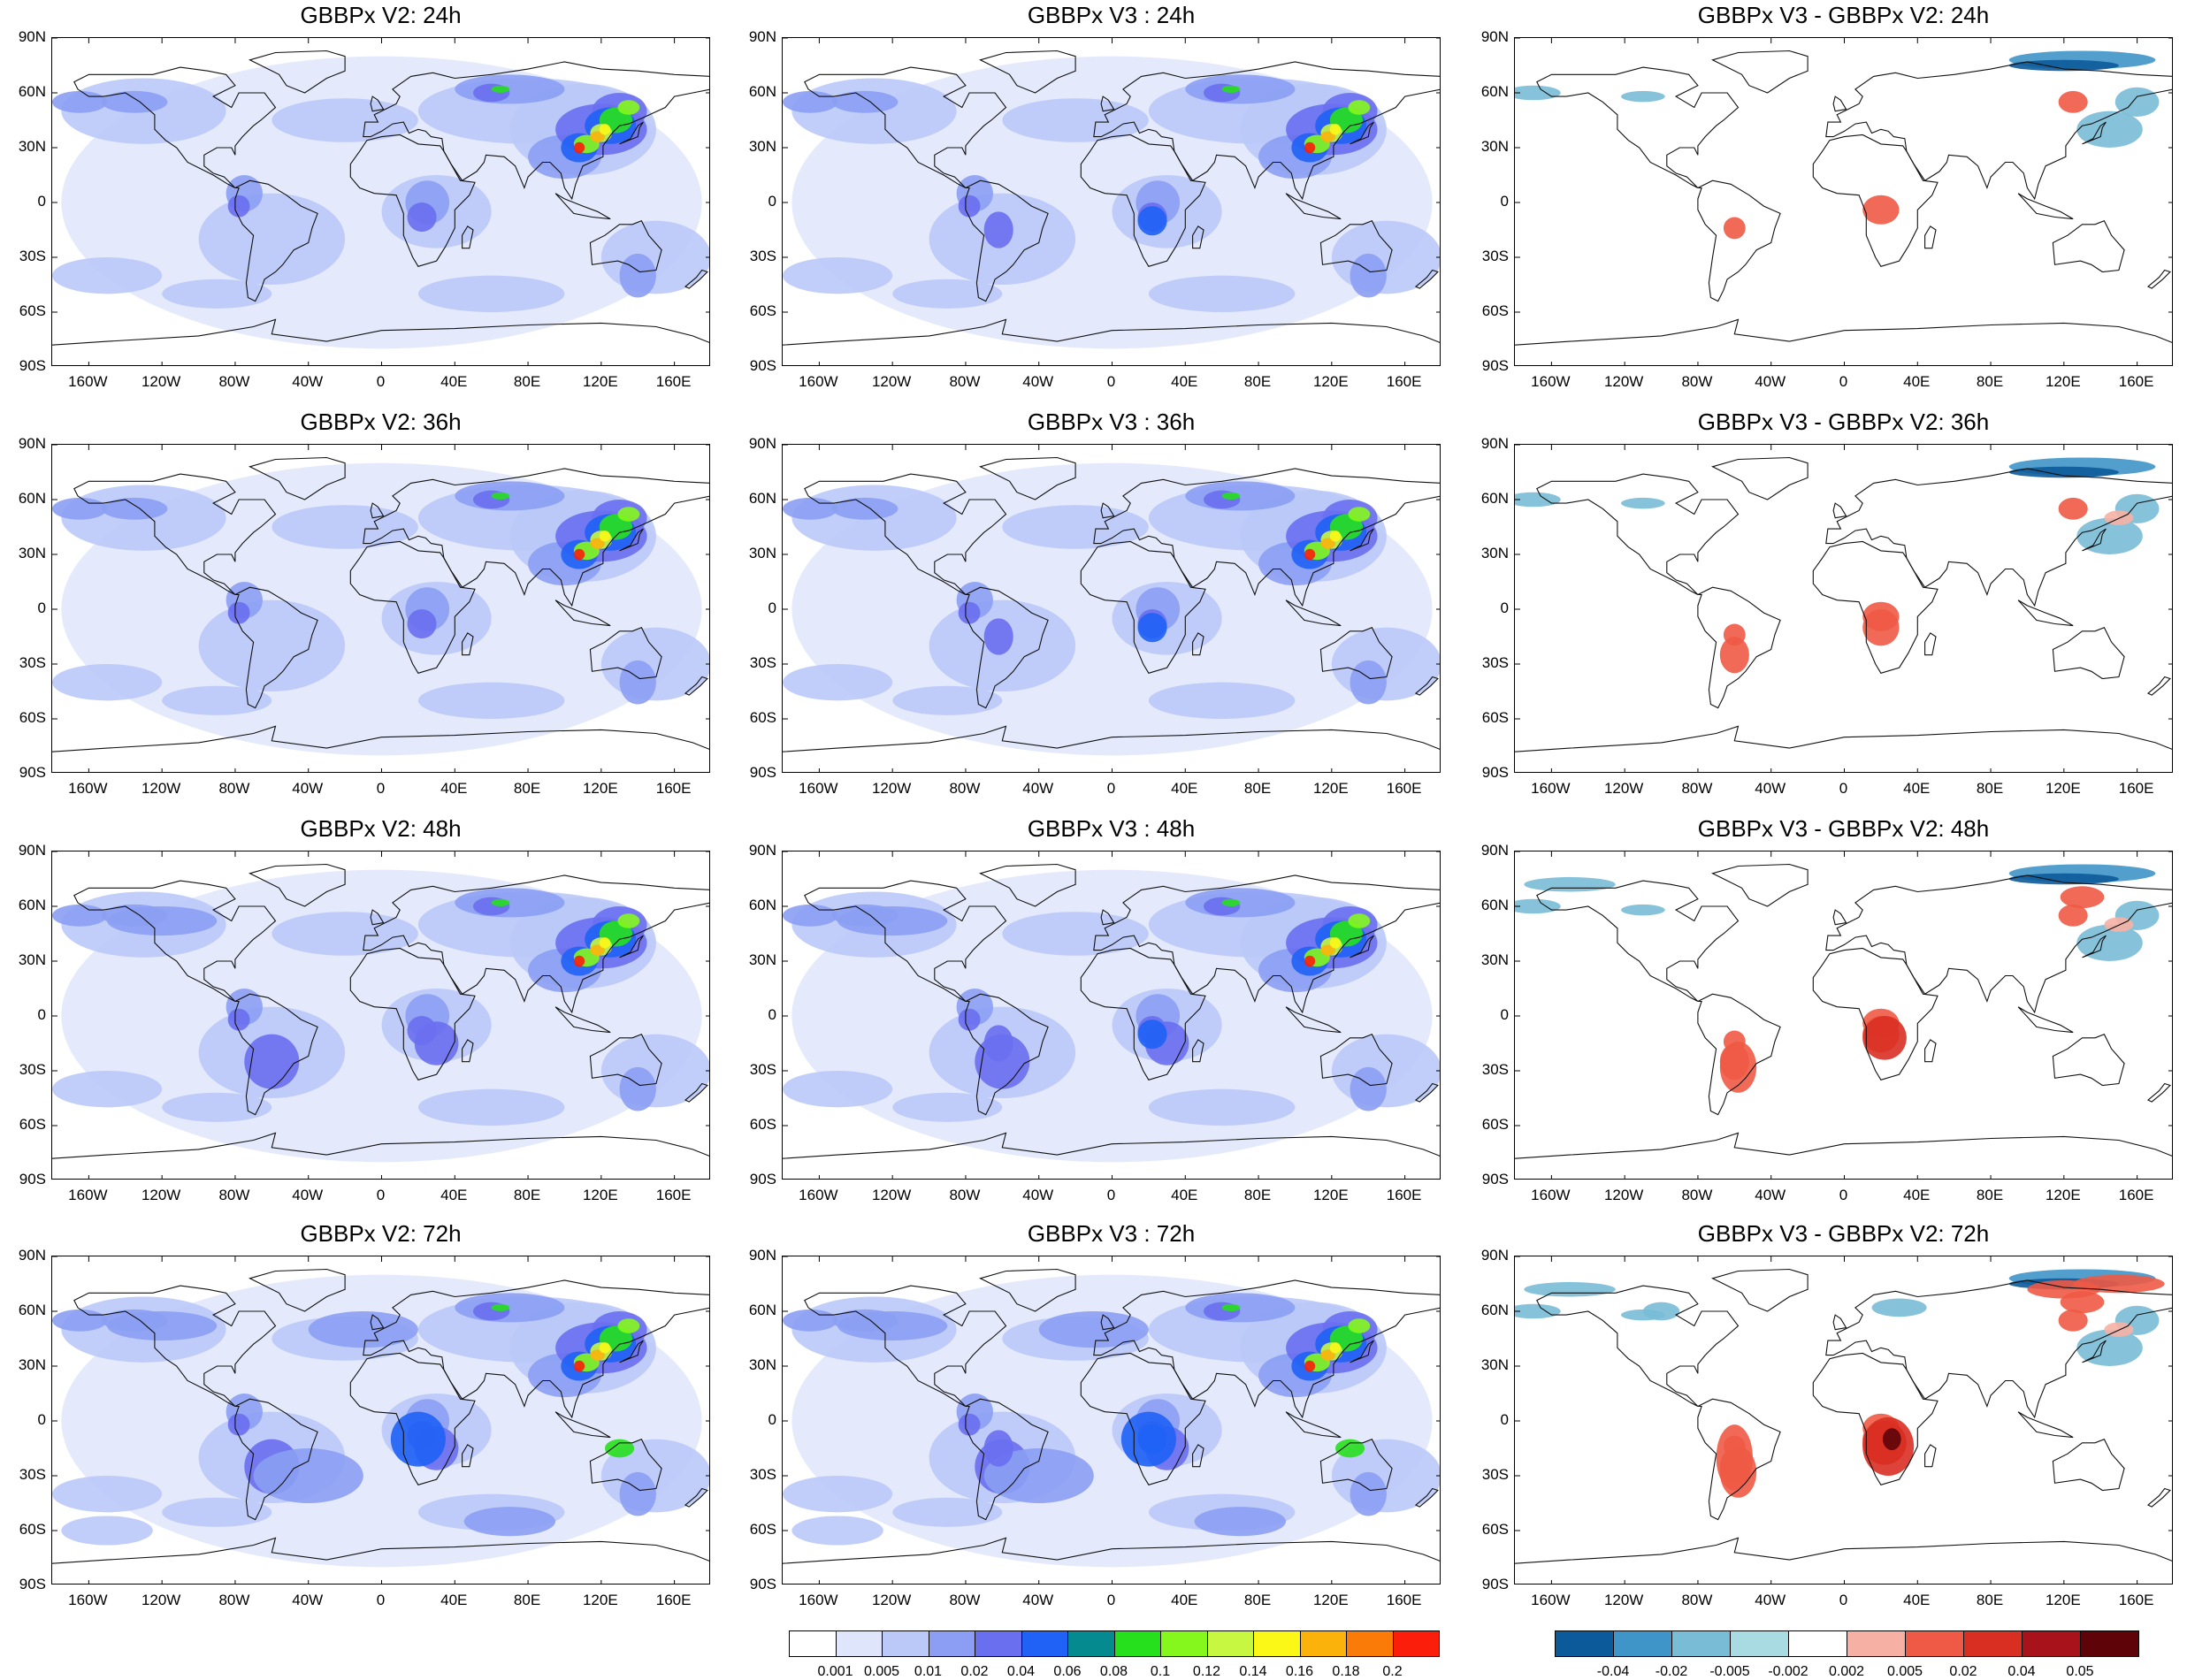  Describe the element at coordinates (1112, 1420) in the screenshot. I see `map-frame` at that location.